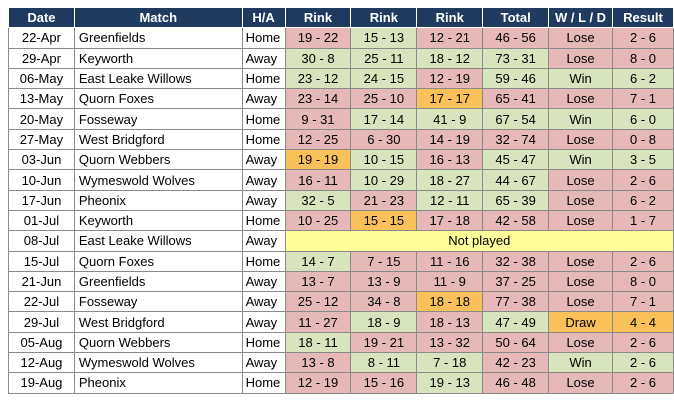 This screenshot has height=400, width=674. What do you see at coordinates (516, 139) in the screenshot?
I see `cell-total: 32 - 74` at bounding box center [516, 139].